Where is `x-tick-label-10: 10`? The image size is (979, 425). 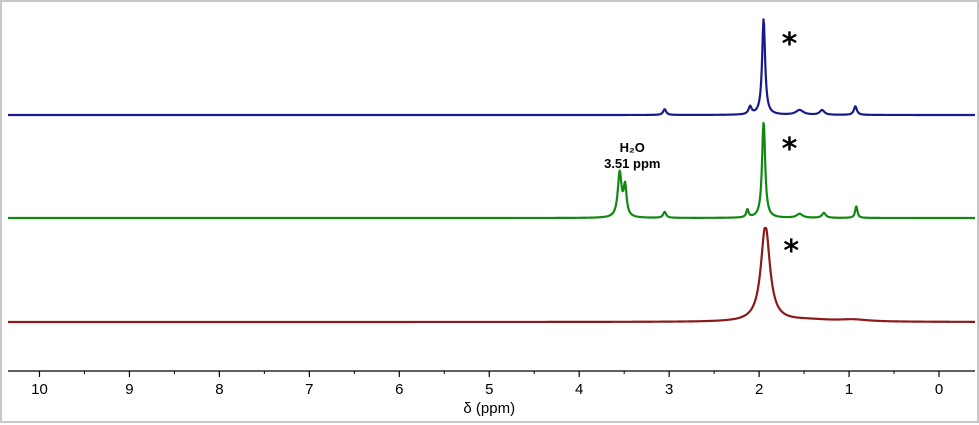 x-tick-label-10: 10 is located at coordinates (39, 389).